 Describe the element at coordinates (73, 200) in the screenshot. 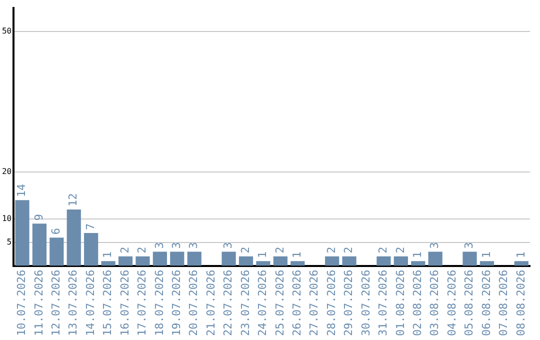

I see `data-label: 12` at that location.